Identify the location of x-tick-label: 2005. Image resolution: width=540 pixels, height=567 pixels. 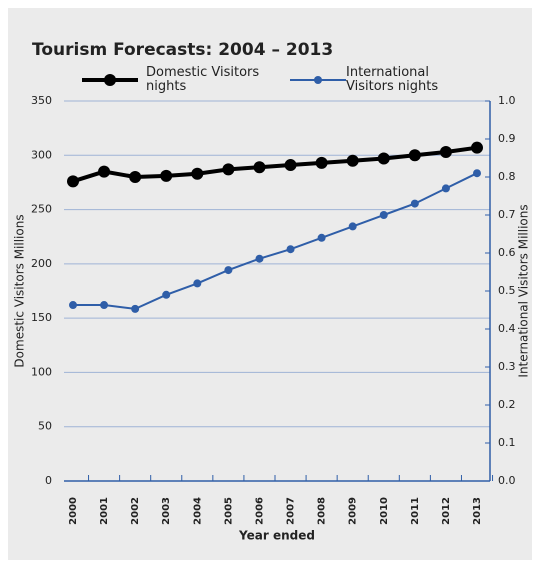
(228, 511).